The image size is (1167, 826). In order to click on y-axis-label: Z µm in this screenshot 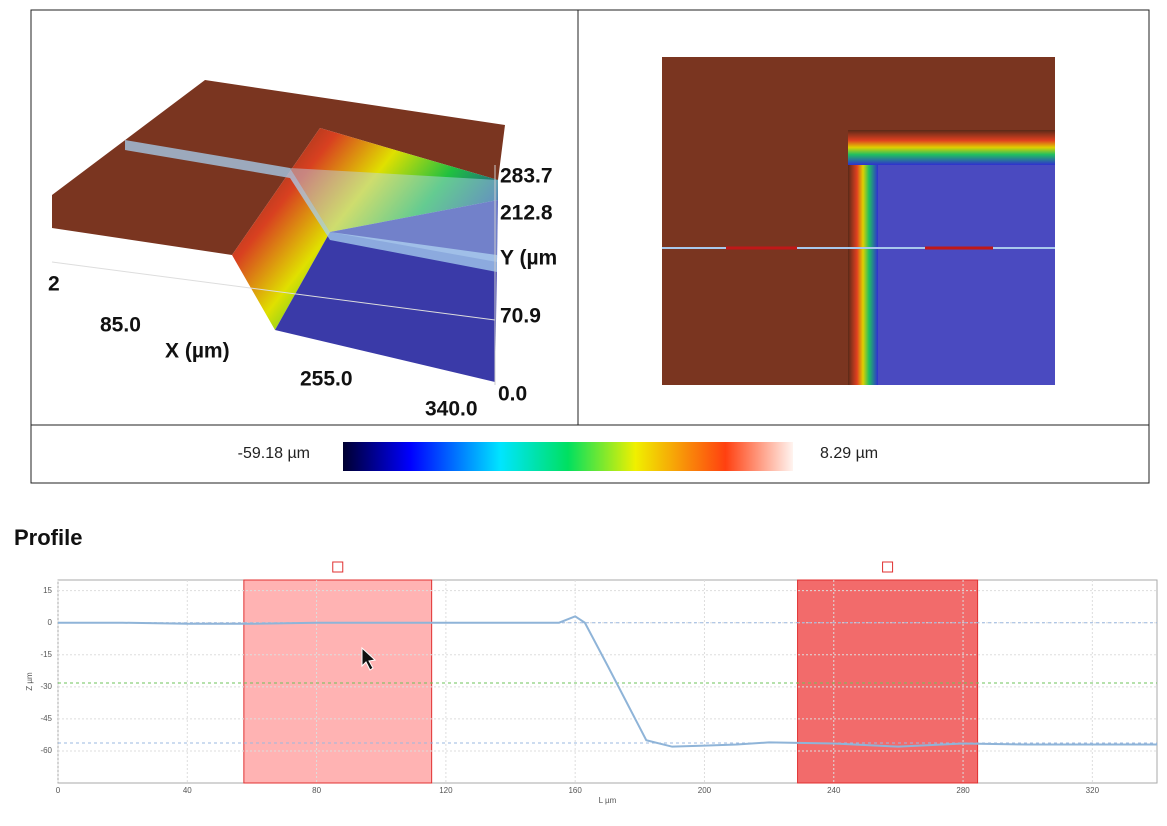, I will do `click(29, 681)`.